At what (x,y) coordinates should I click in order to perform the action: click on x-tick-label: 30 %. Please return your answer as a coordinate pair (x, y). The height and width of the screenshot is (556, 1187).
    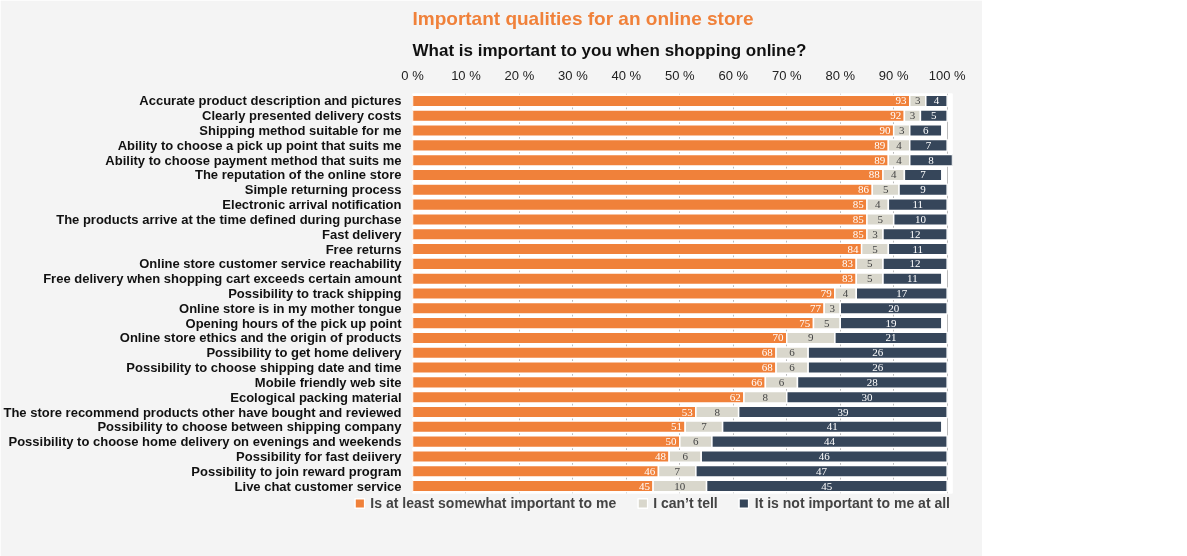
    Looking at the image, I should click on (573, 75).